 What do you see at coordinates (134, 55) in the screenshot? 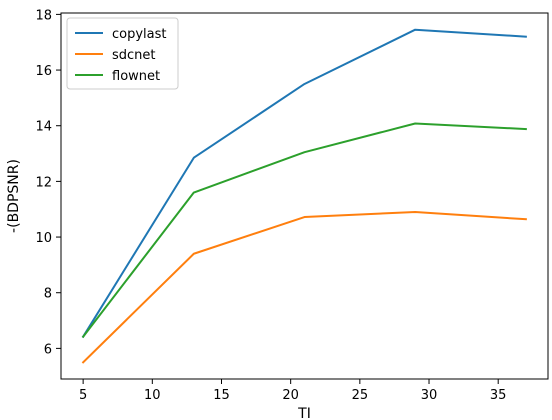
I see `legend-label-sdcnet: sdcnet` at bounding box center [134, 55].